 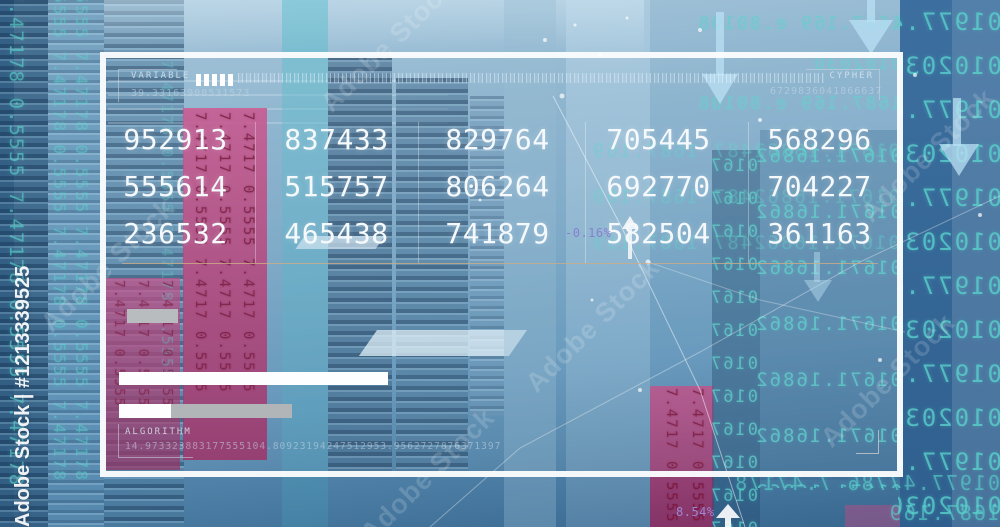 I want to click on variable-bracket, so click(x=147, y=85).